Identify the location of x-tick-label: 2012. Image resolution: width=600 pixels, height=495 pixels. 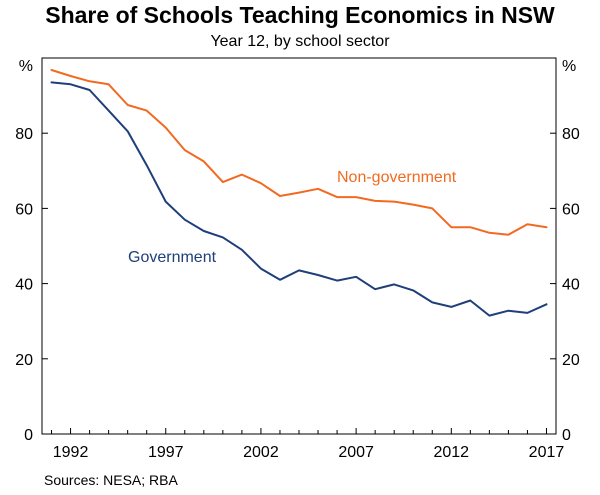
(451, 452).